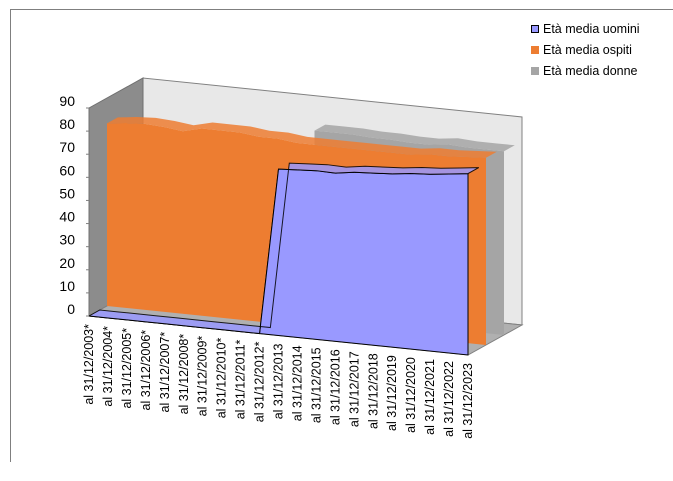 This screenshot has height=481, width=673. What do you see at coordinates (279, 381) in the screenshot?
I see `x-tick-label: al 31/12/2013` at bounding box center [279, 381].